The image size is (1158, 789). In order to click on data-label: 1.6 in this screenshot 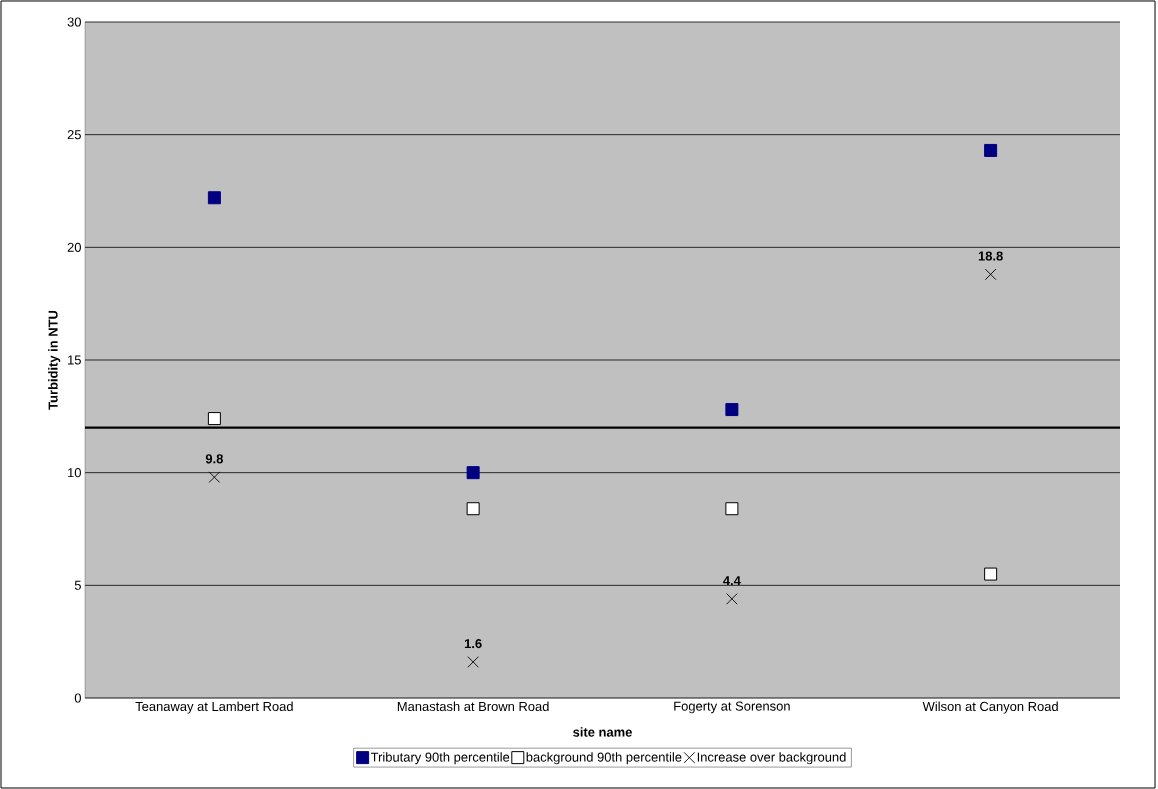, I will do `click(473, 644)`.